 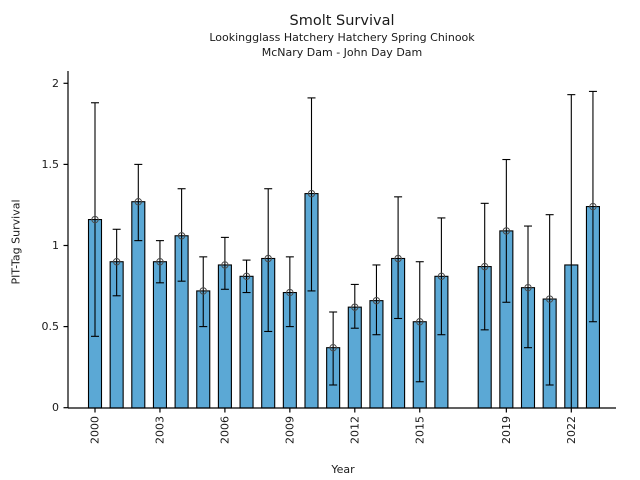 What do you see at coordinates (225, 265) in the screenshot?
I see `point-marker-2006` at bounding box center [225, 265].